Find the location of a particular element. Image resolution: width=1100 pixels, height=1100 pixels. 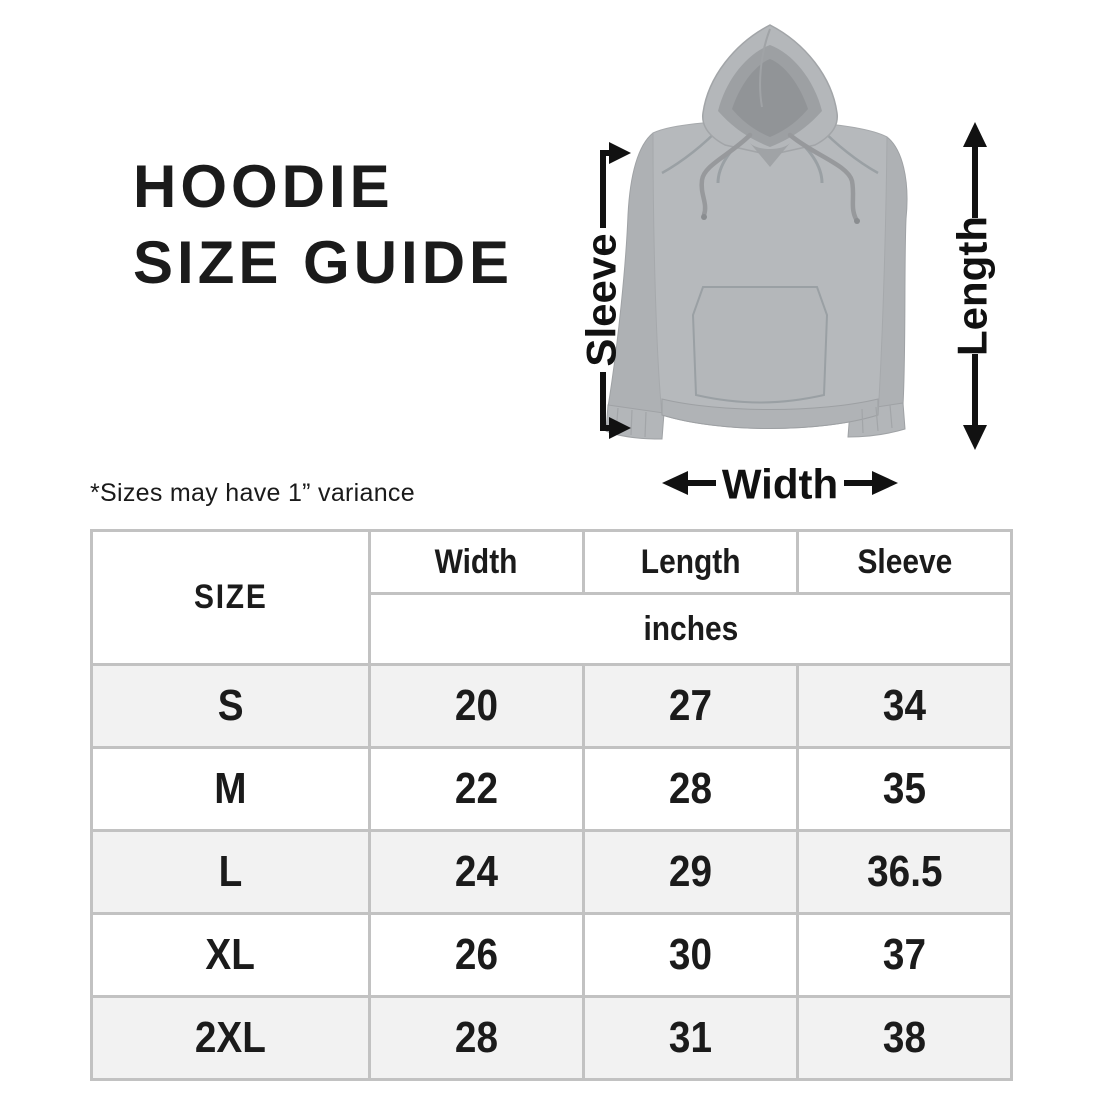

width-column-header: Width is located at coordinates (476, 562).